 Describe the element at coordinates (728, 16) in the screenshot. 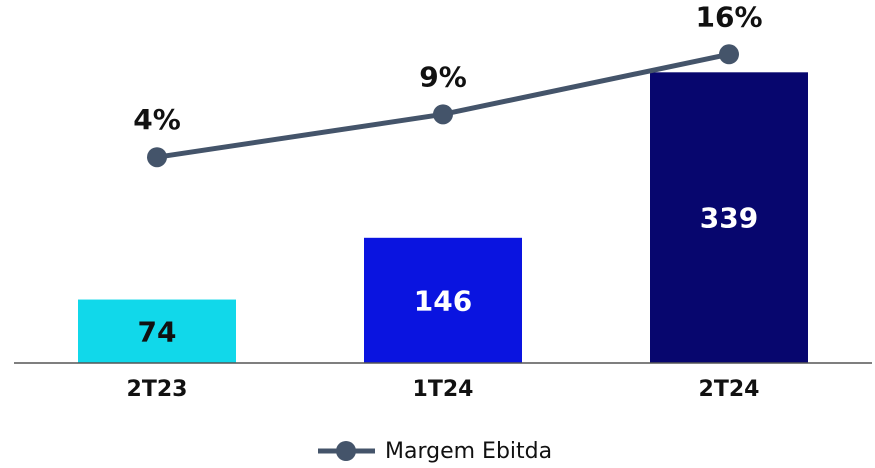

I see `line-value-label: 16%` at that location.